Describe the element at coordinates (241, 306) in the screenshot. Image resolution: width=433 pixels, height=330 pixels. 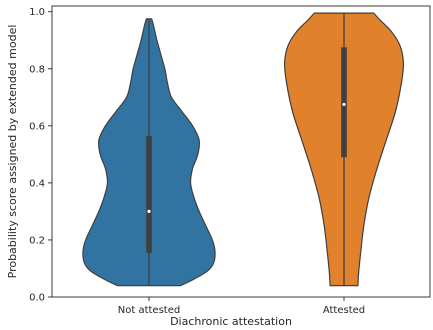
I see `x-axis-ticks: Not attested Attested` at that location.